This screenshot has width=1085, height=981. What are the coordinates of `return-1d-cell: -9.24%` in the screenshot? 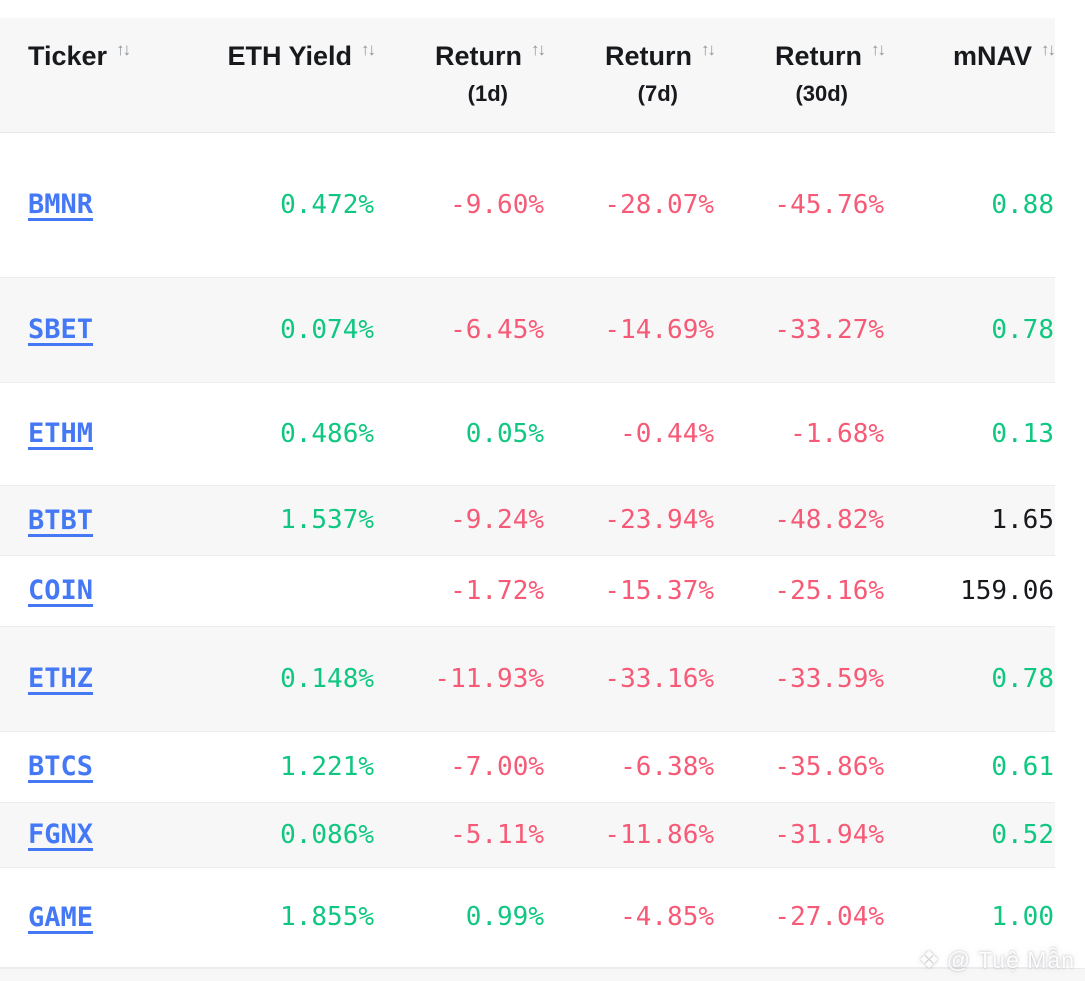 It's located at (497, 520).